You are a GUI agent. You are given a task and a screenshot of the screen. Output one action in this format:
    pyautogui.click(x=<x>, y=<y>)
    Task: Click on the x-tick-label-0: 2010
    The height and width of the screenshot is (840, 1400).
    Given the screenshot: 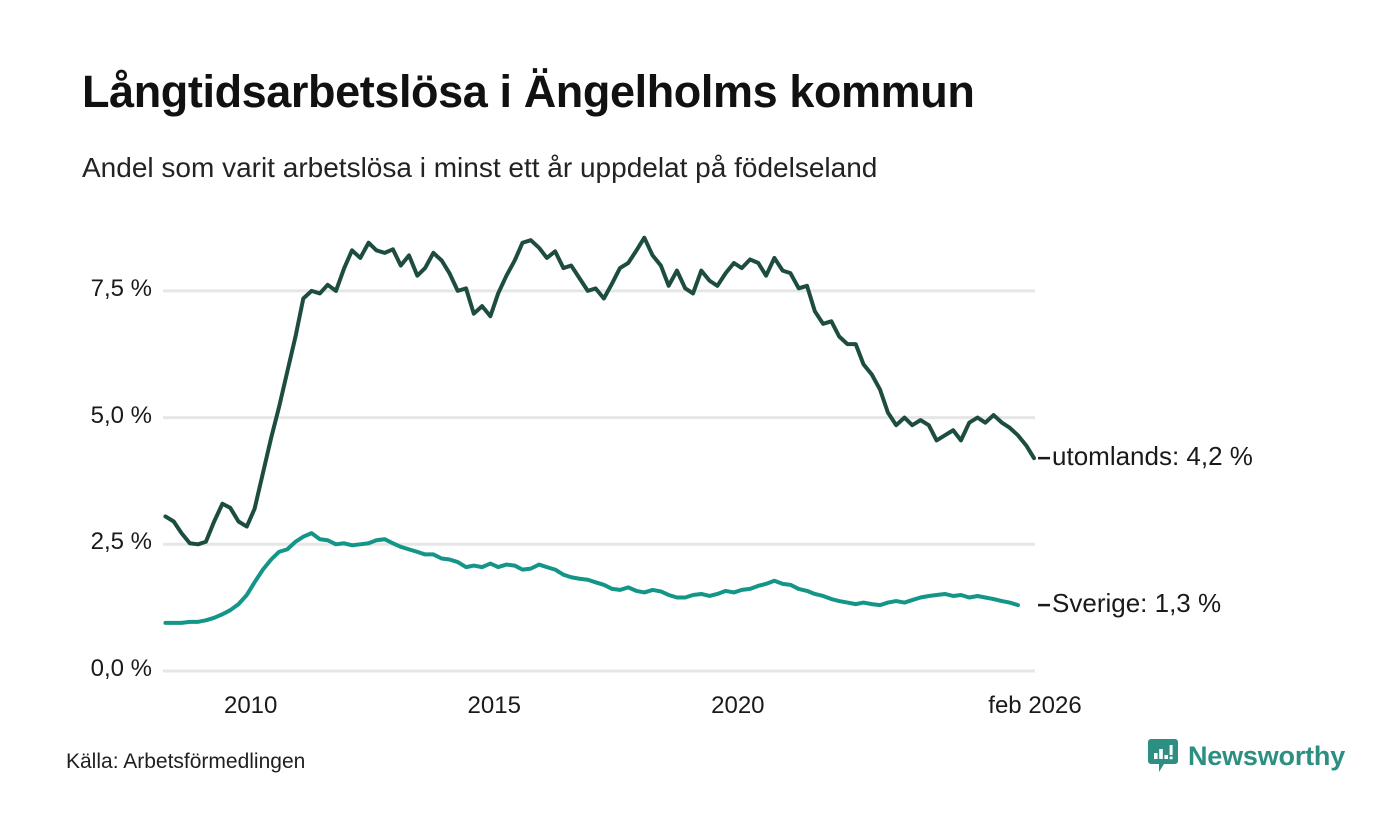 What is the action you would take?
    pyautogui.click(x=250, y=705)
    